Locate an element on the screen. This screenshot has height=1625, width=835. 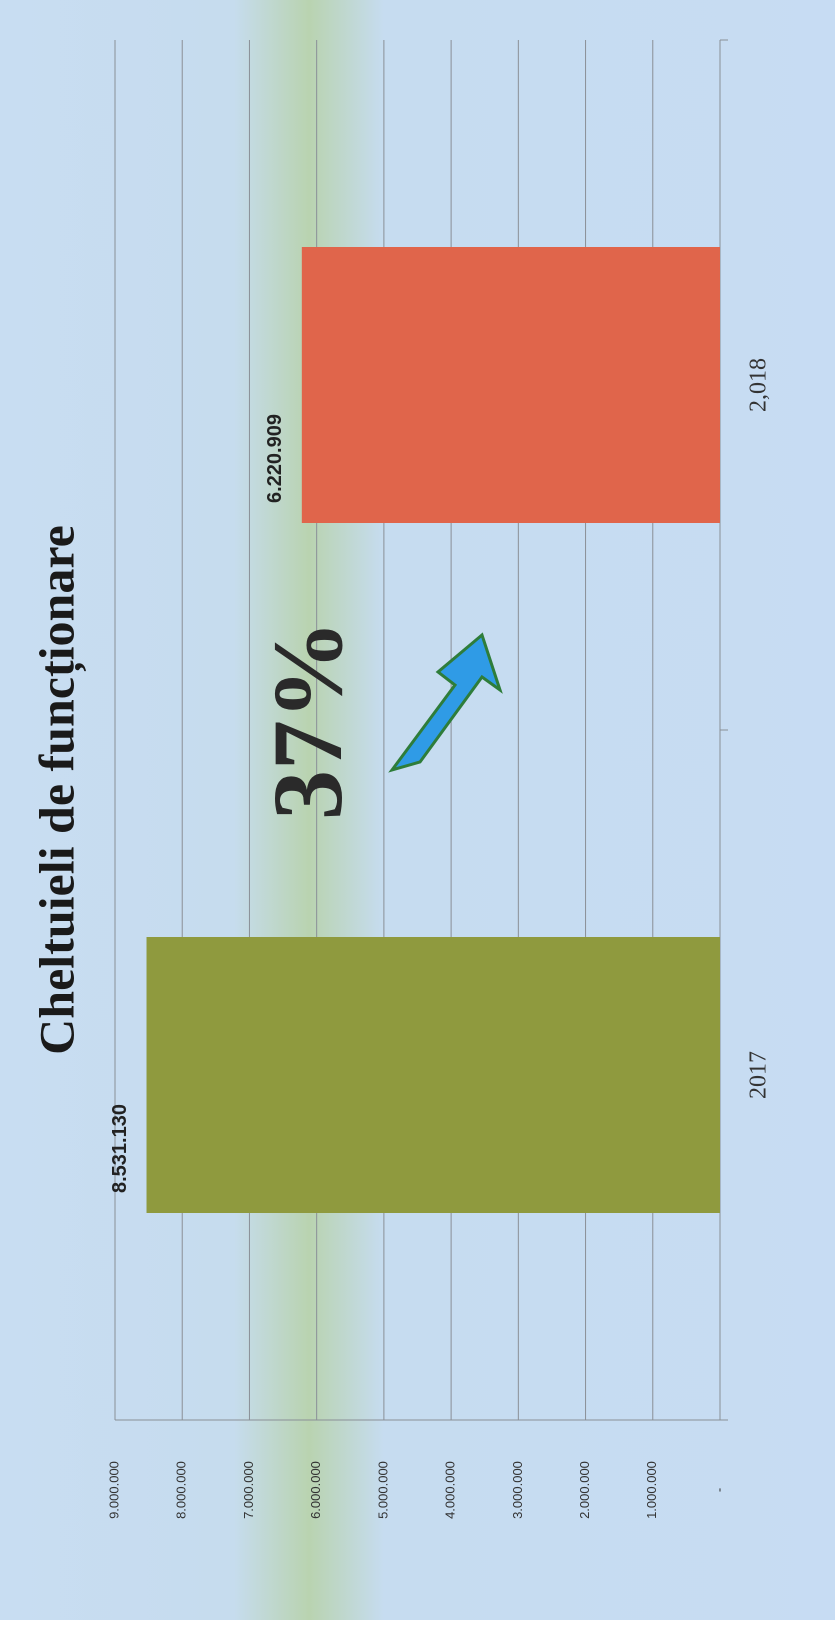
chart-title: Cheltuieli de funcționare is located at coordinates (57, 790).